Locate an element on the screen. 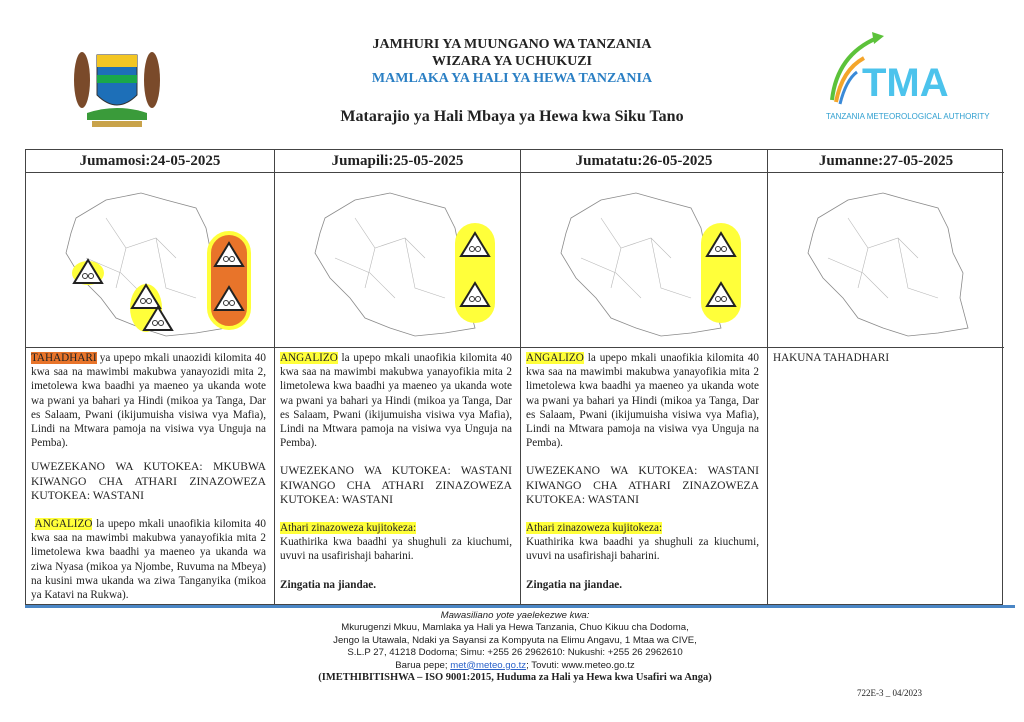 The height and width of the screenshot is (722, 1024). day-header: Jumamosi:24-05-2025 is located at coordinates (150, 161).